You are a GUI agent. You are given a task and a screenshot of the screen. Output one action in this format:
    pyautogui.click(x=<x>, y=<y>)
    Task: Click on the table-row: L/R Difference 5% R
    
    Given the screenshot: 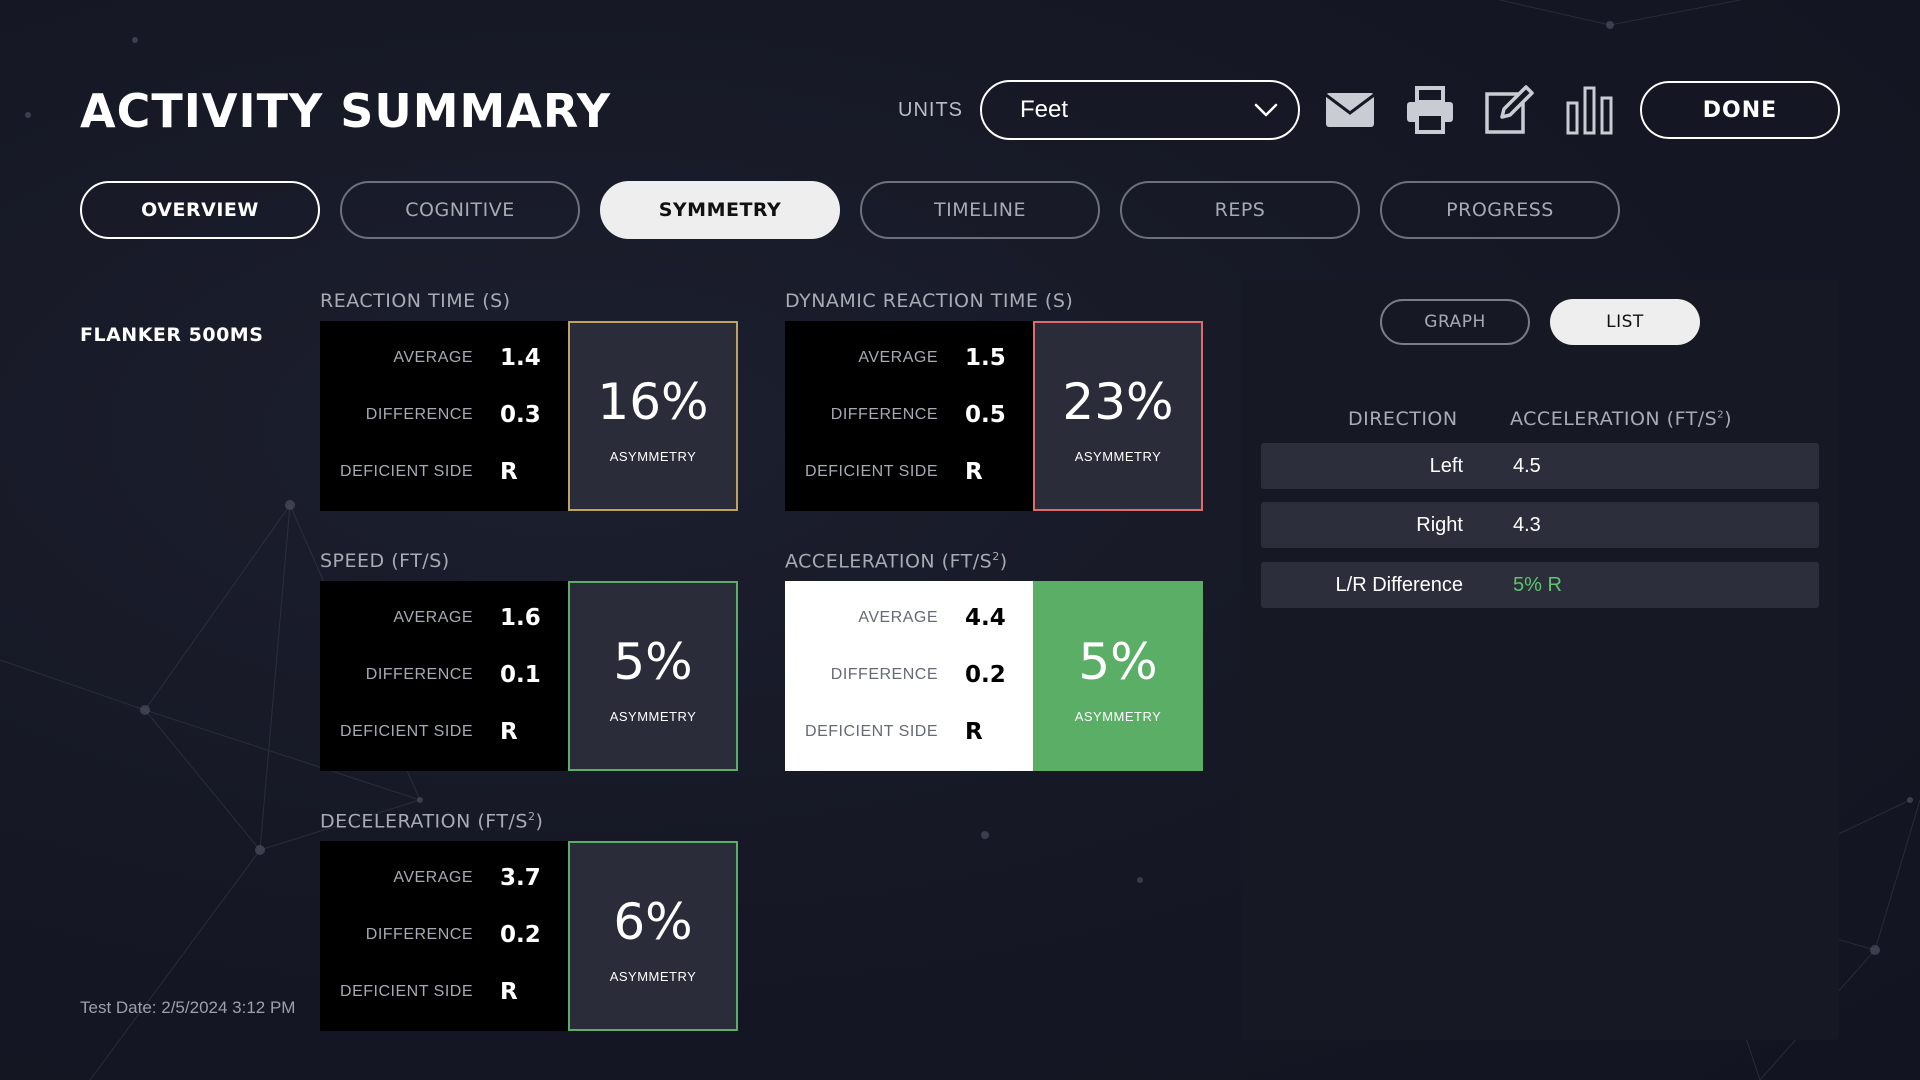 What is the action you would take?
    pyautogui.click(x=1540, y=585)
    